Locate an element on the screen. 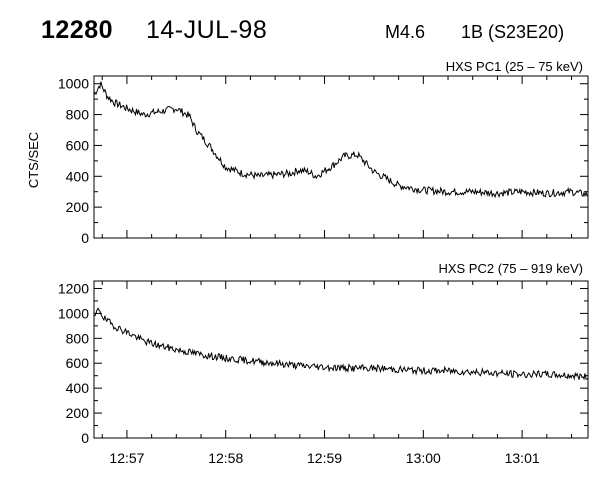 Image resolution: width=600 pixels, height=480 pixels. event-date: 14-JUL-98 is located at coordinates (207, 30).